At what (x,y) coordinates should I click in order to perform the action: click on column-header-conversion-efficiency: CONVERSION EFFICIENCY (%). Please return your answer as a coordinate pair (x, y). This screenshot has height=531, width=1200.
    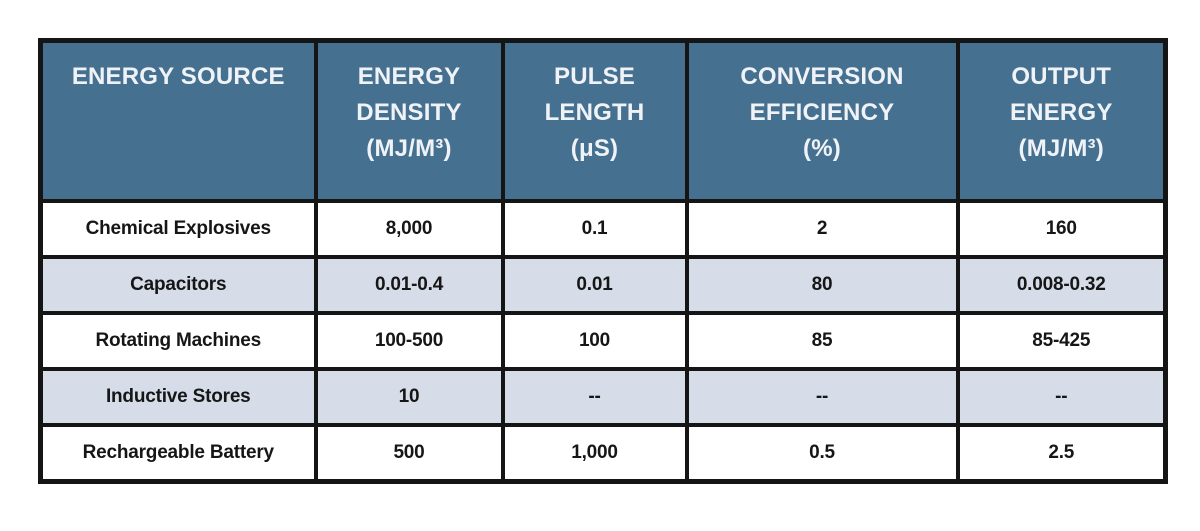
    Looking at the image, I should click on (822, 120).